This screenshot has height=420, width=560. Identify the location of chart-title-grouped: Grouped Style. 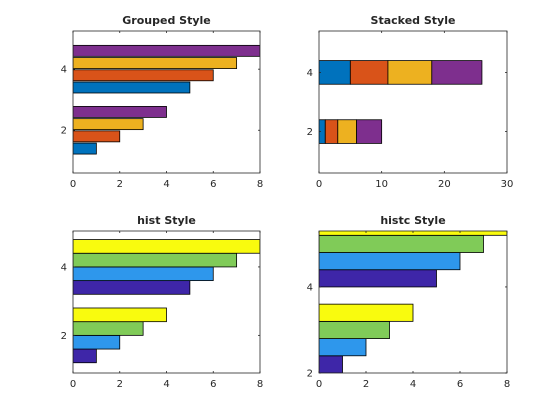
(166, 20).